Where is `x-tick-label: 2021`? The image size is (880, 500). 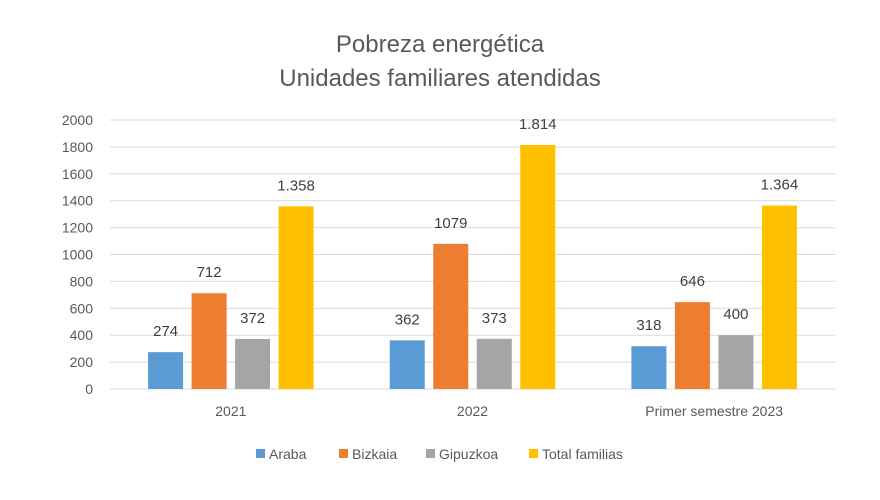 x-tick-label: 2021 is located at coordinates (230, 411).